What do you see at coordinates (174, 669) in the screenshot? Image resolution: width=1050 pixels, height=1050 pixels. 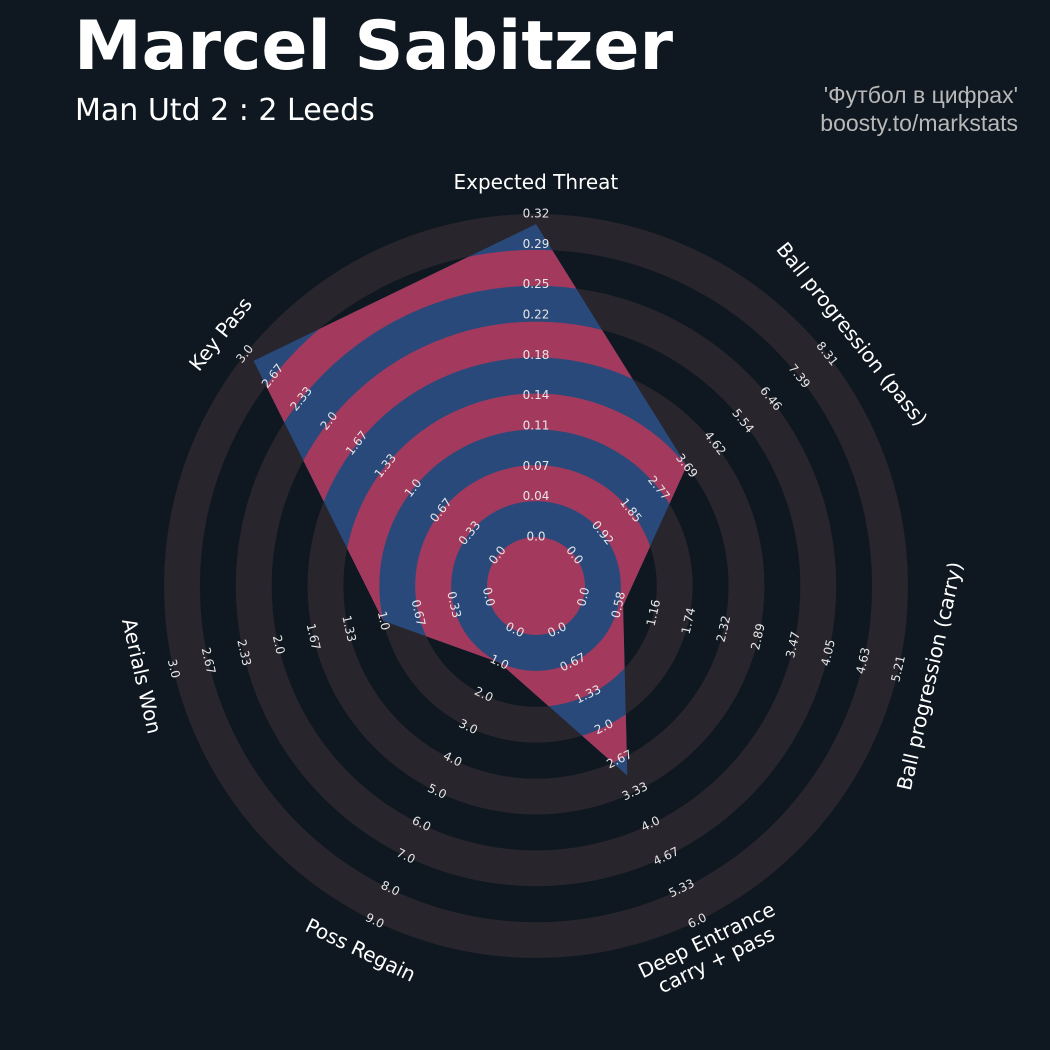 I see `tick-label: 3.0` at bounding box center [174, 669].